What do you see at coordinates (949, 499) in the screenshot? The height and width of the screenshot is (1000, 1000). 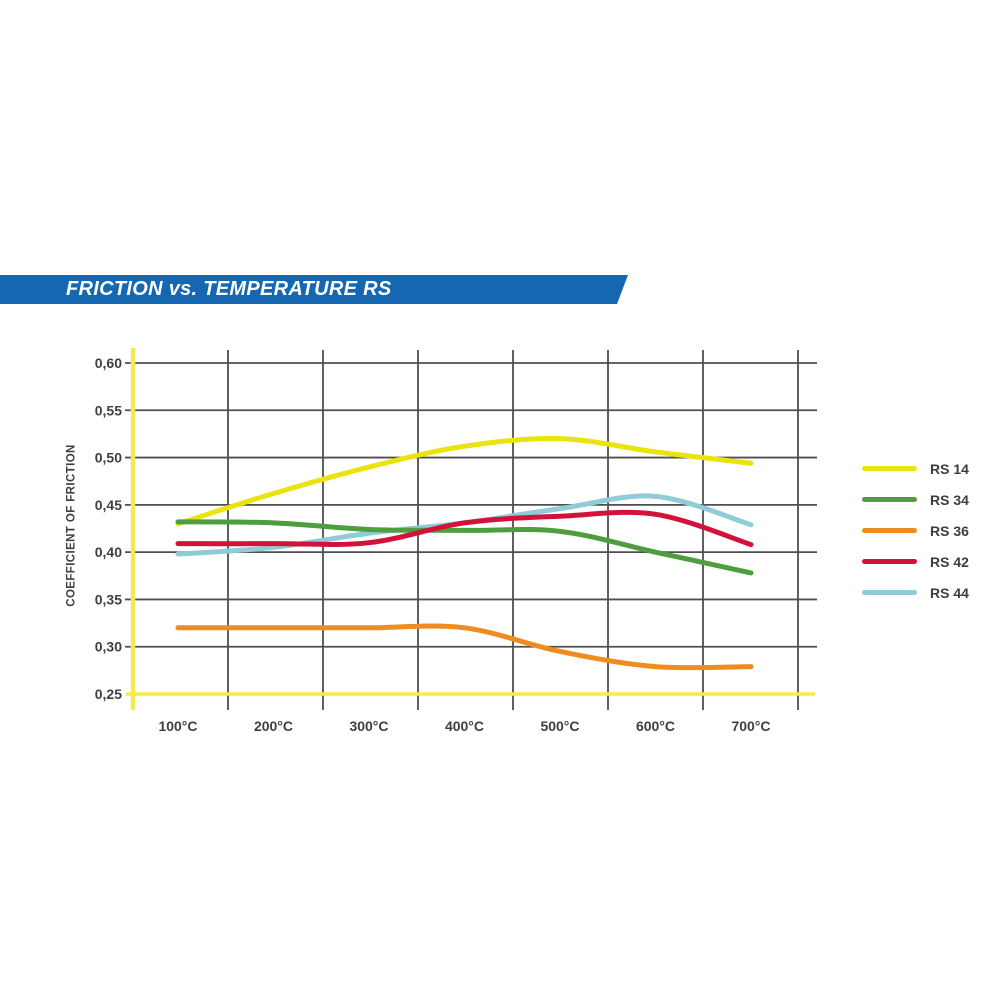 I see `legend-label-rs34: RS 34` at bounding box center [949, 499].